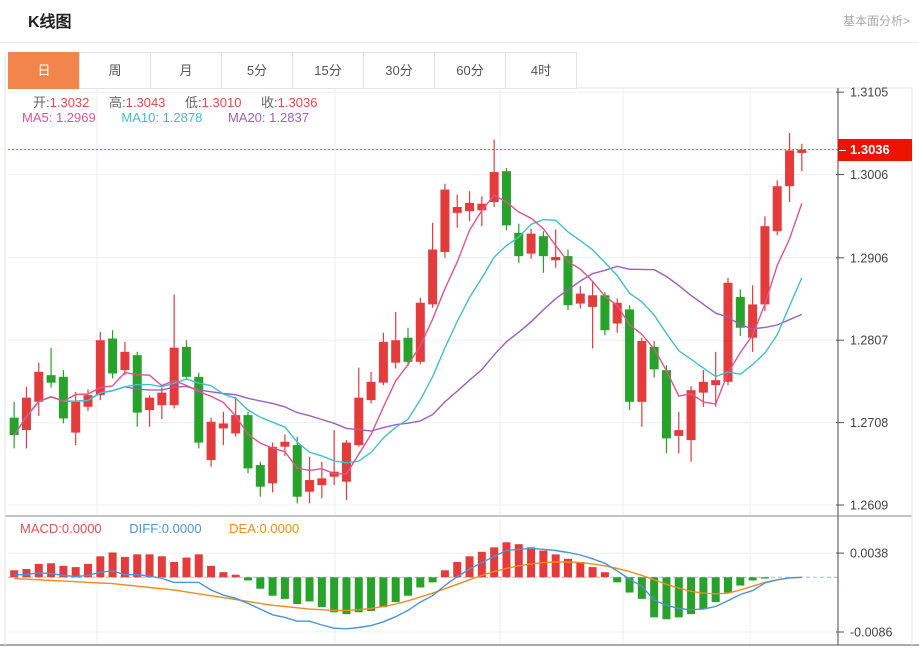  I want to click on tab-week: 周, so click(115, 70).